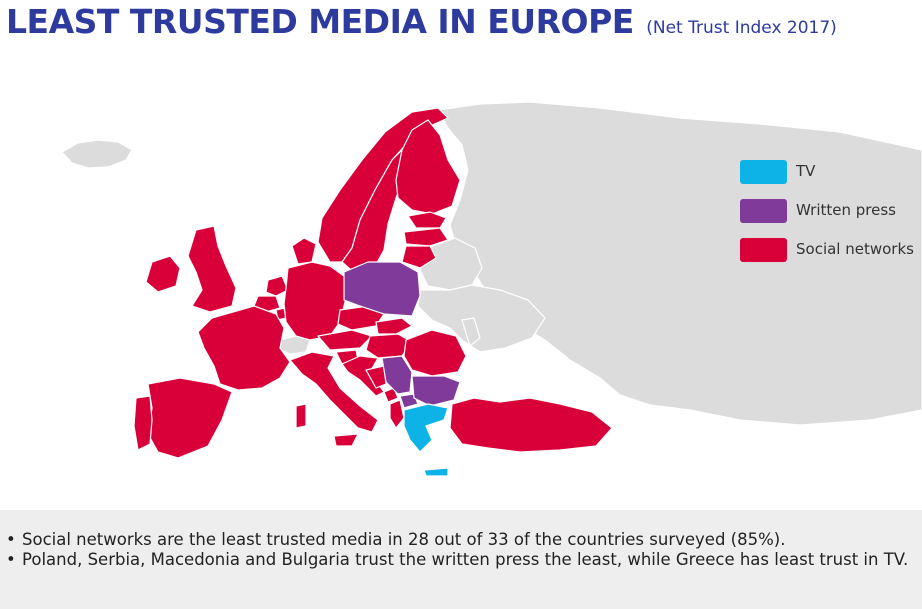 The image size is (922, 609). Describe the element at coordinates (531, 425) in the screenshot. I see `country-turkey` at that location.